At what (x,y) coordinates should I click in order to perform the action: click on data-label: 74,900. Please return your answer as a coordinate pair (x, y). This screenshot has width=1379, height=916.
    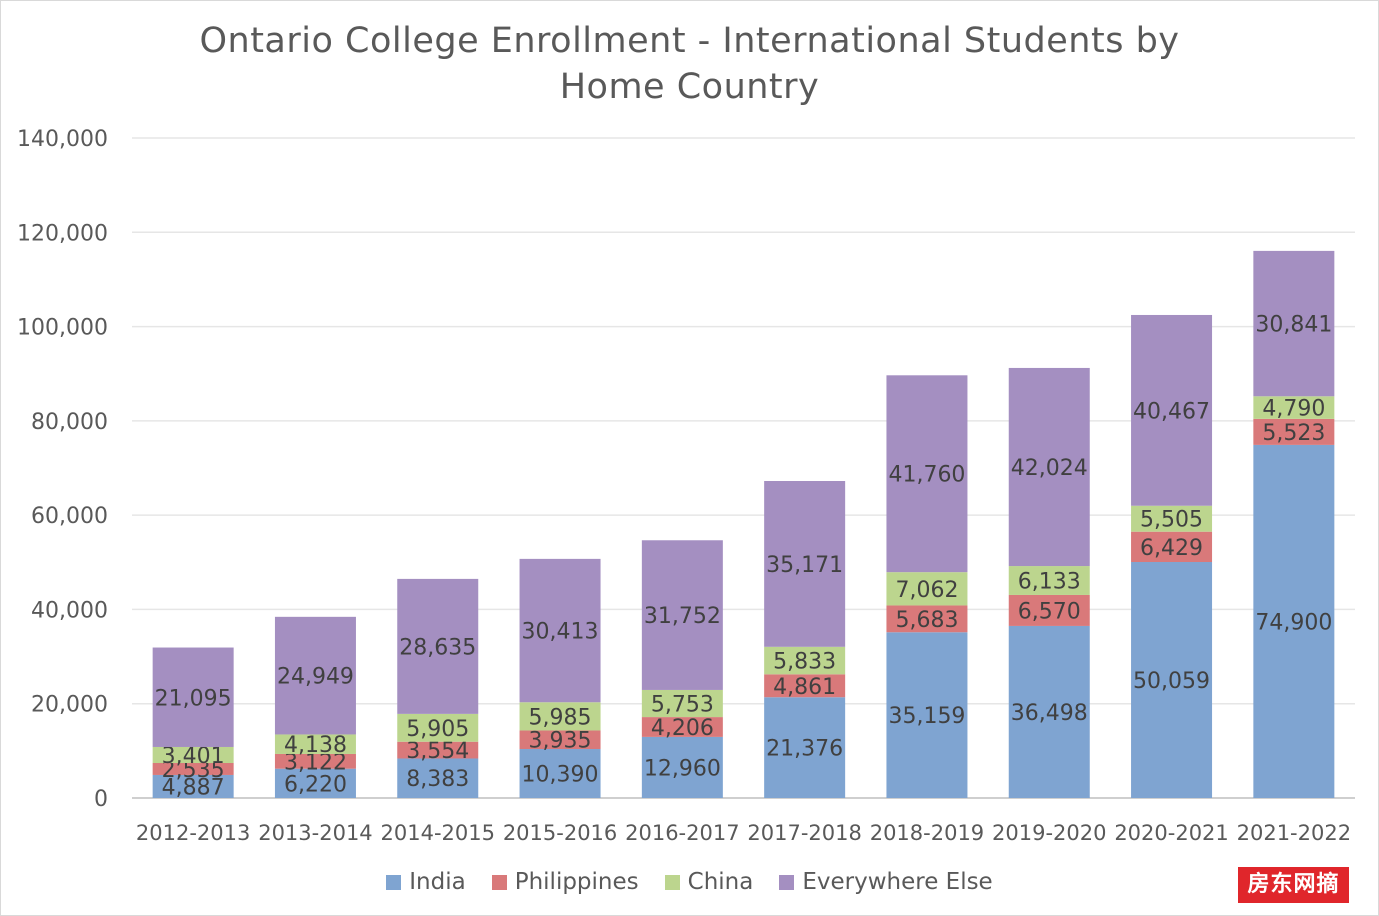
    Looking at the image, I should click on (1293, 622).